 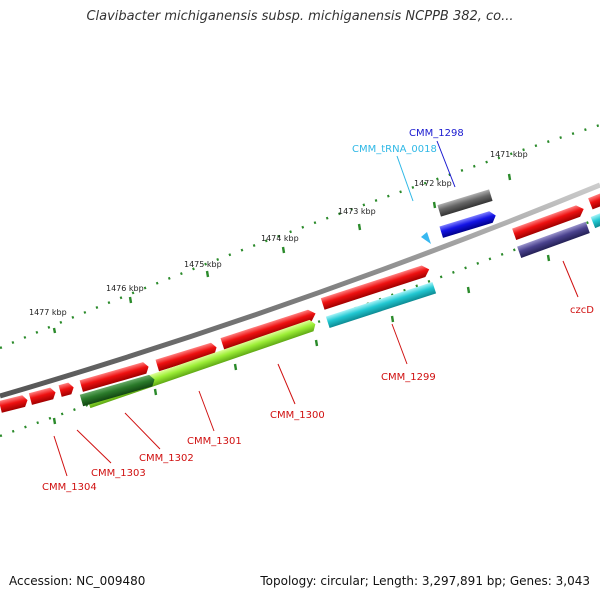 What do you see at coordinates (14, 403) in the screenshot?
I see `gene-cmm-1305-arrow` at bounding box center [14, 403].